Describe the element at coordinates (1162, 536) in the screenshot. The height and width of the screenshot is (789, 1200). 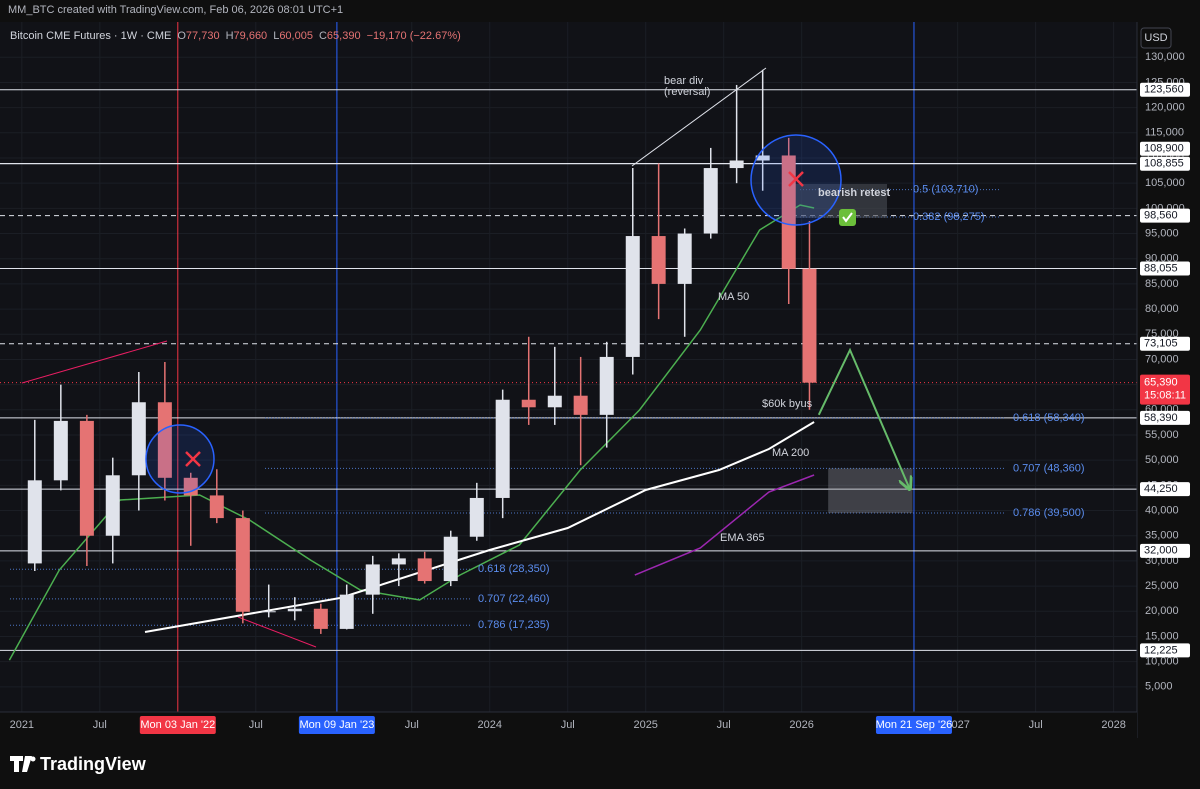
I see `y-tick-label: 35,000` at that location.